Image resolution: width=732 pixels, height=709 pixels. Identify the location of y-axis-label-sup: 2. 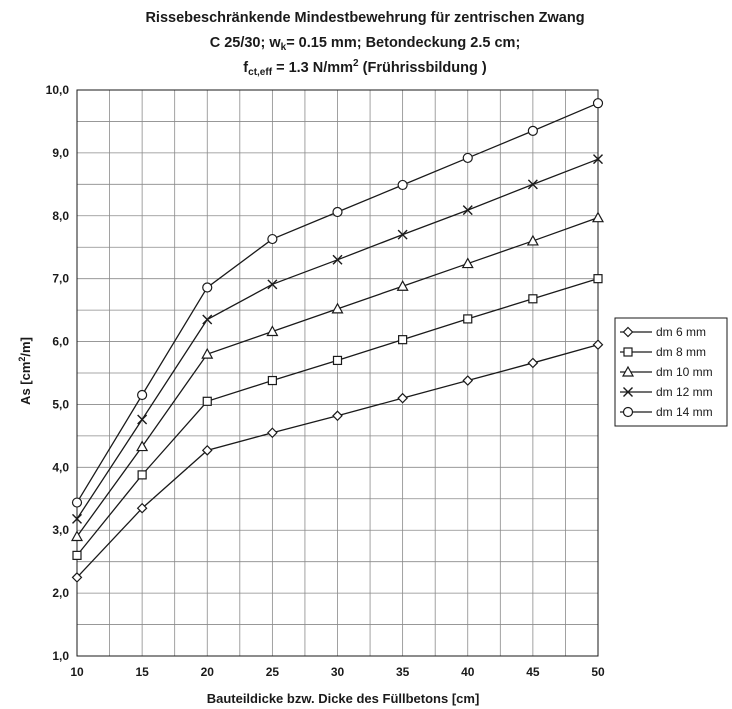
(22, 359).